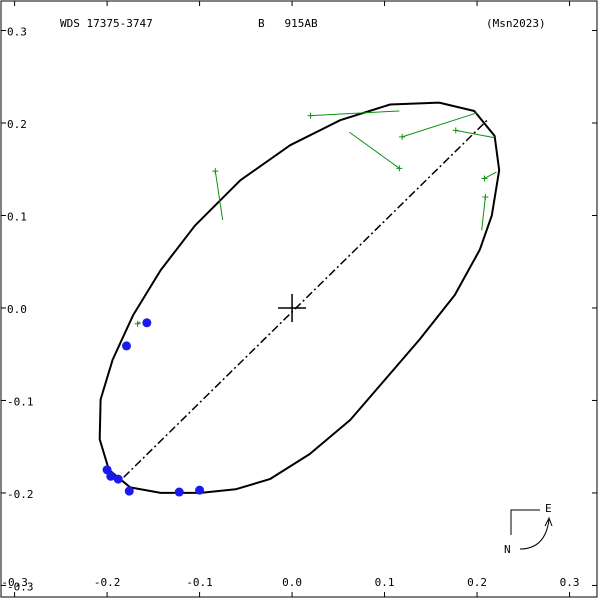 This screenshot has height=600, width=600. What do you see at coordinates (17, 124) in the screenshot?
I see `y-tick-label: 0.2` at bounding box center [17, 124].